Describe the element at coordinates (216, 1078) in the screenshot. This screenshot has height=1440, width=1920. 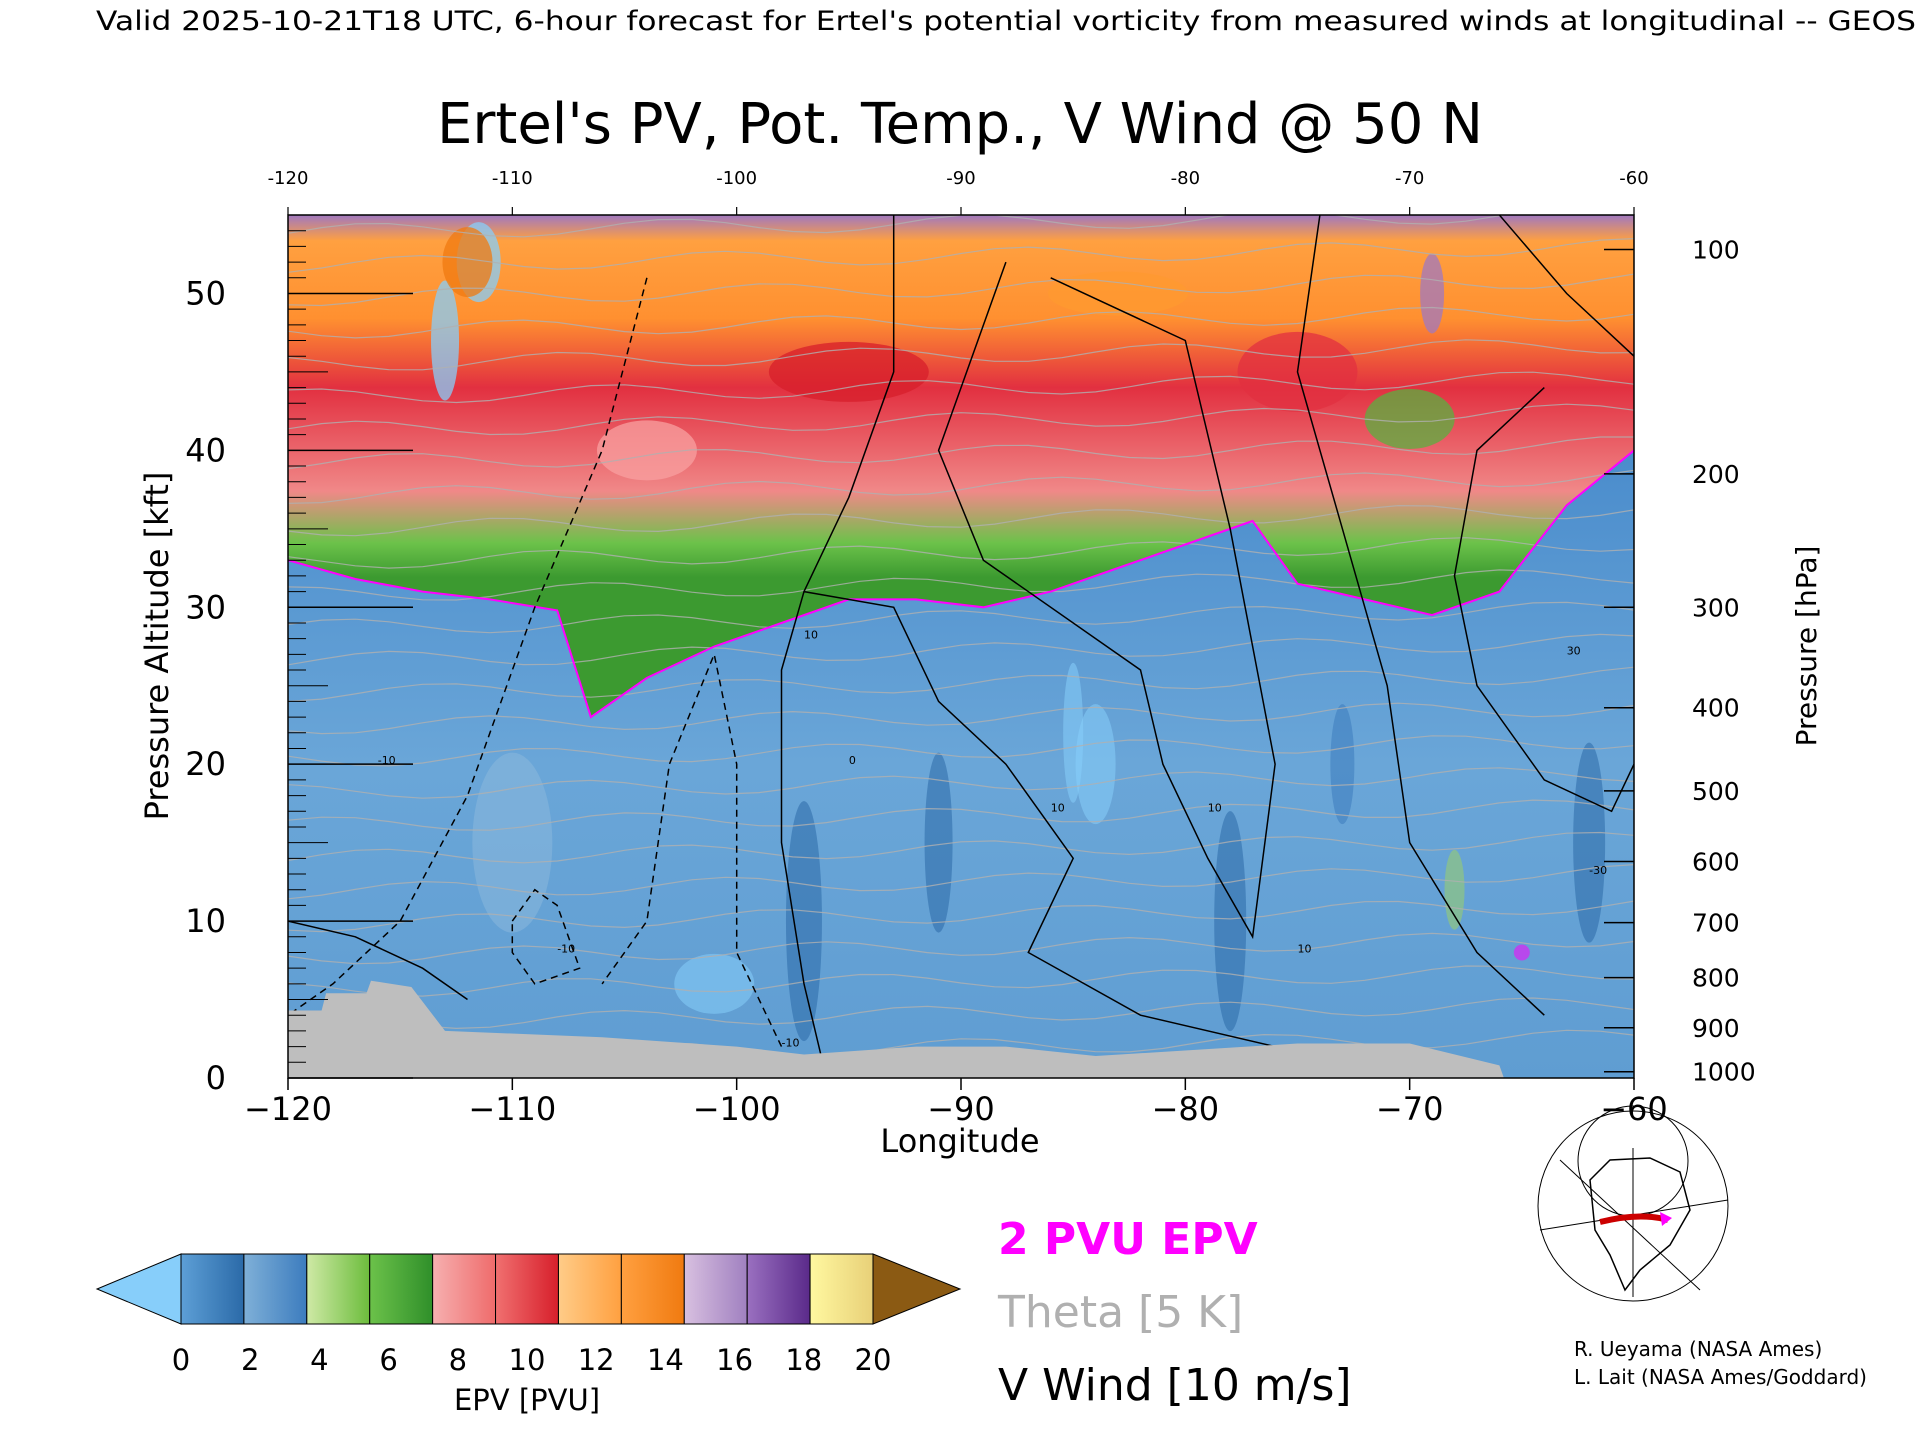
I see `y-tick-label: 0` at that location.